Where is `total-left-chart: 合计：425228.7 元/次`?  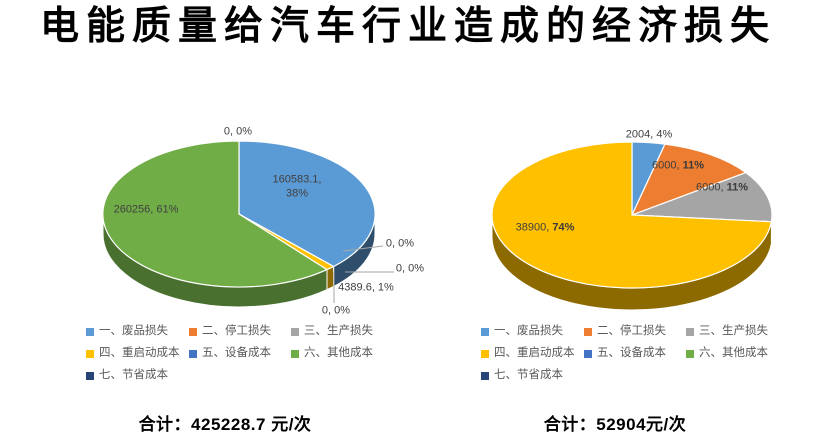 total-left-chart: 合计：425228.7 元/次 is located at coordinates (225, 424).